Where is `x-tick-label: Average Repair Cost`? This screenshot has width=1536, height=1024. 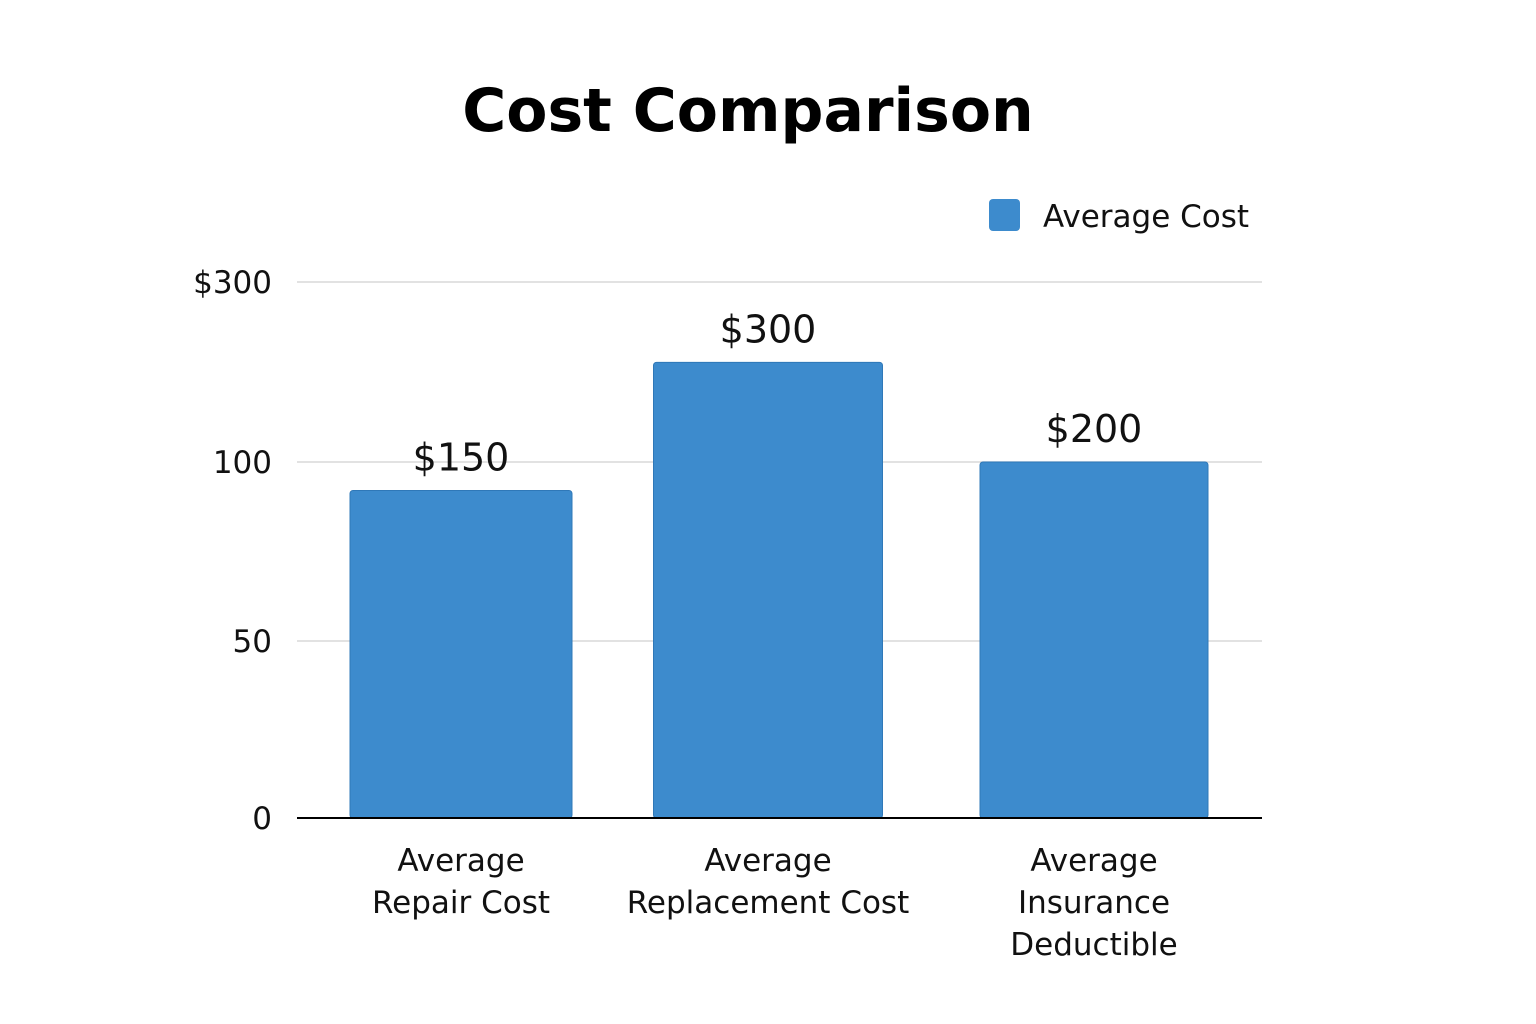
x-tick-label: Average Repair Cost is located at coordinates (461, 882).